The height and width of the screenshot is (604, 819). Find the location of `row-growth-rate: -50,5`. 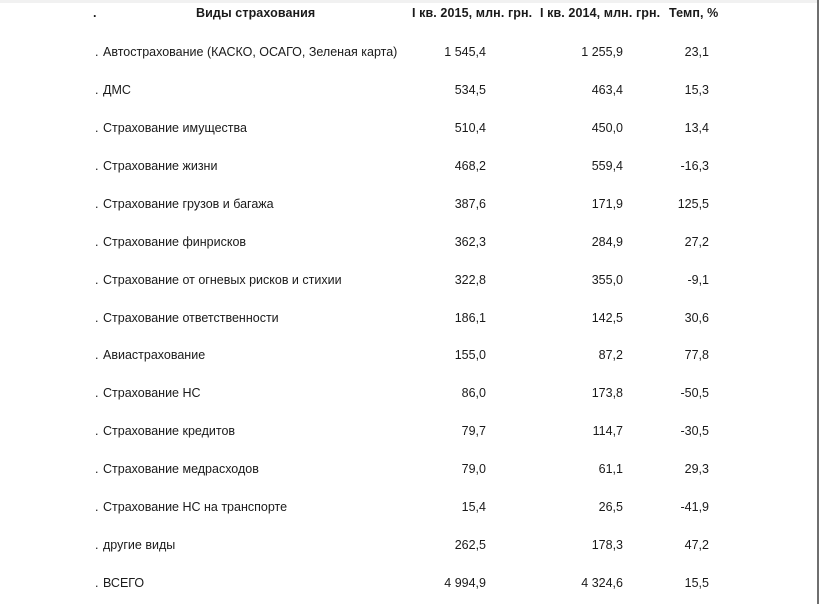

row-growth-rate: -50,5 is located at coordinates (695, 393).